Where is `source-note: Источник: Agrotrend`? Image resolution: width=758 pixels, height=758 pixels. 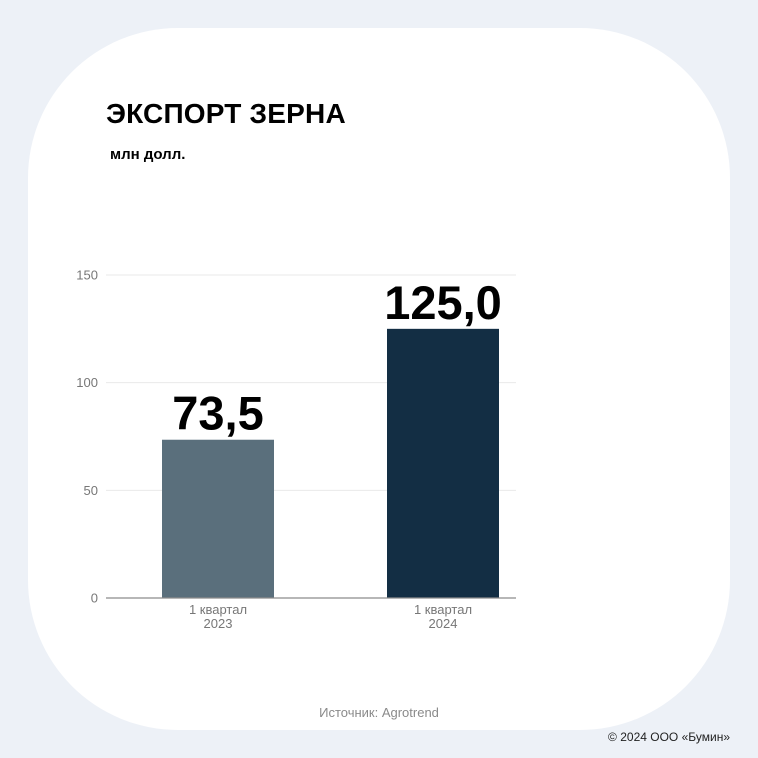
source-note: Источник: Agrotrend is located at coordinates (379, 712).